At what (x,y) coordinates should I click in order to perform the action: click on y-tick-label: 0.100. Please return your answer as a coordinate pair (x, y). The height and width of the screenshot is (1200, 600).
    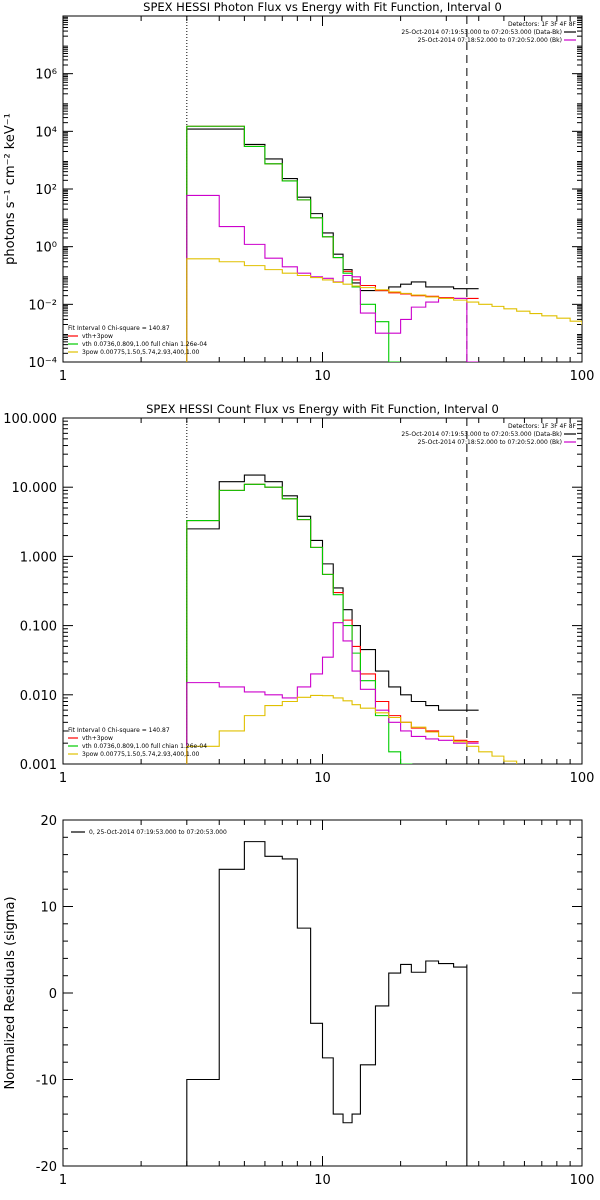
    Looking at the image, I should click on (38, 627).